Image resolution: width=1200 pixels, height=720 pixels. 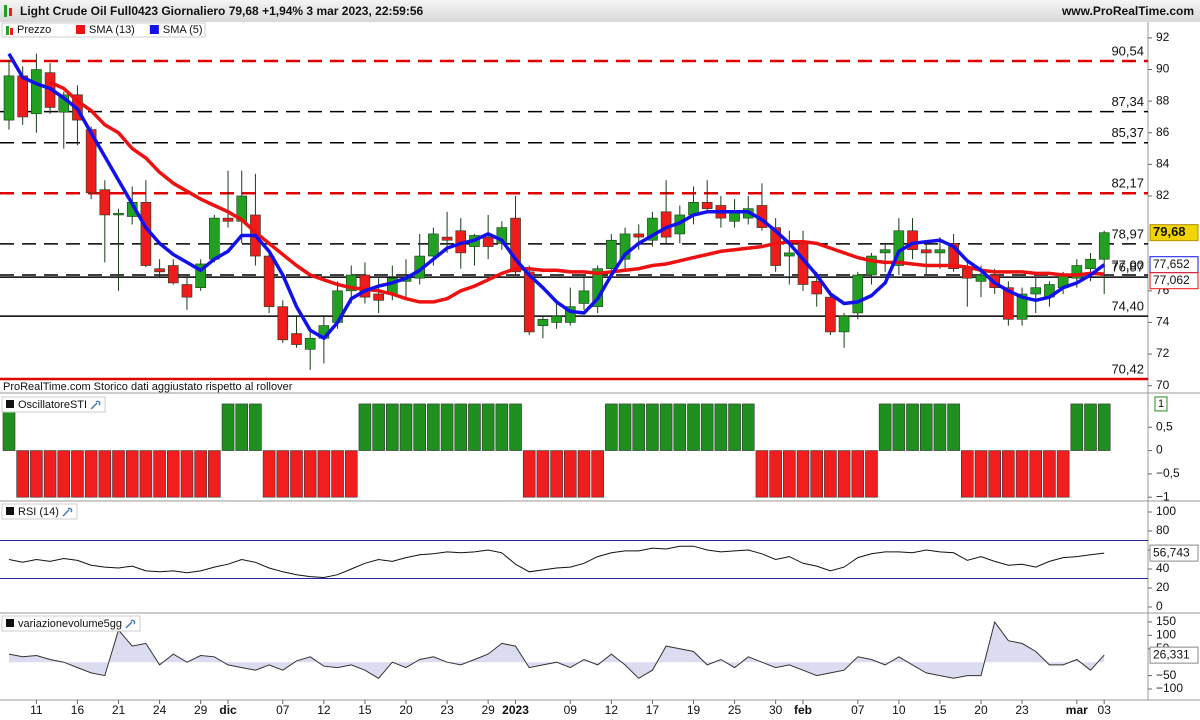 I want to click on panel-title-text: variazionevolume5gg, so click(x=70, y=624).